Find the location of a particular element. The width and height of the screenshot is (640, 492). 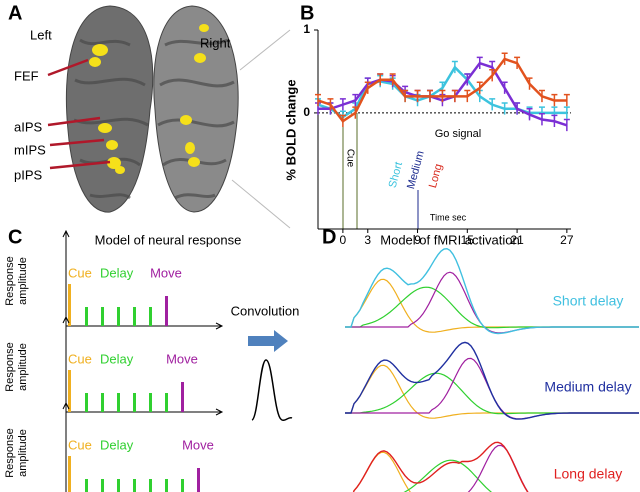

annotation: Short is located at coordinates (396, 175).